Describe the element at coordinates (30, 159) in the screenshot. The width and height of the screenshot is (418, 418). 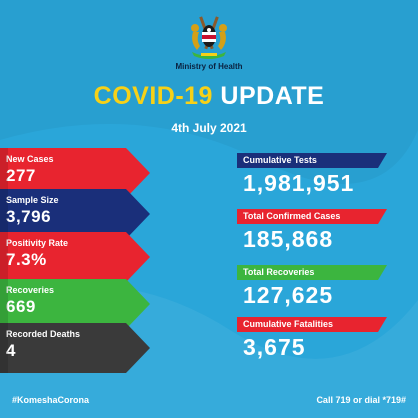
I see `stat-label: New Cases` at that location.